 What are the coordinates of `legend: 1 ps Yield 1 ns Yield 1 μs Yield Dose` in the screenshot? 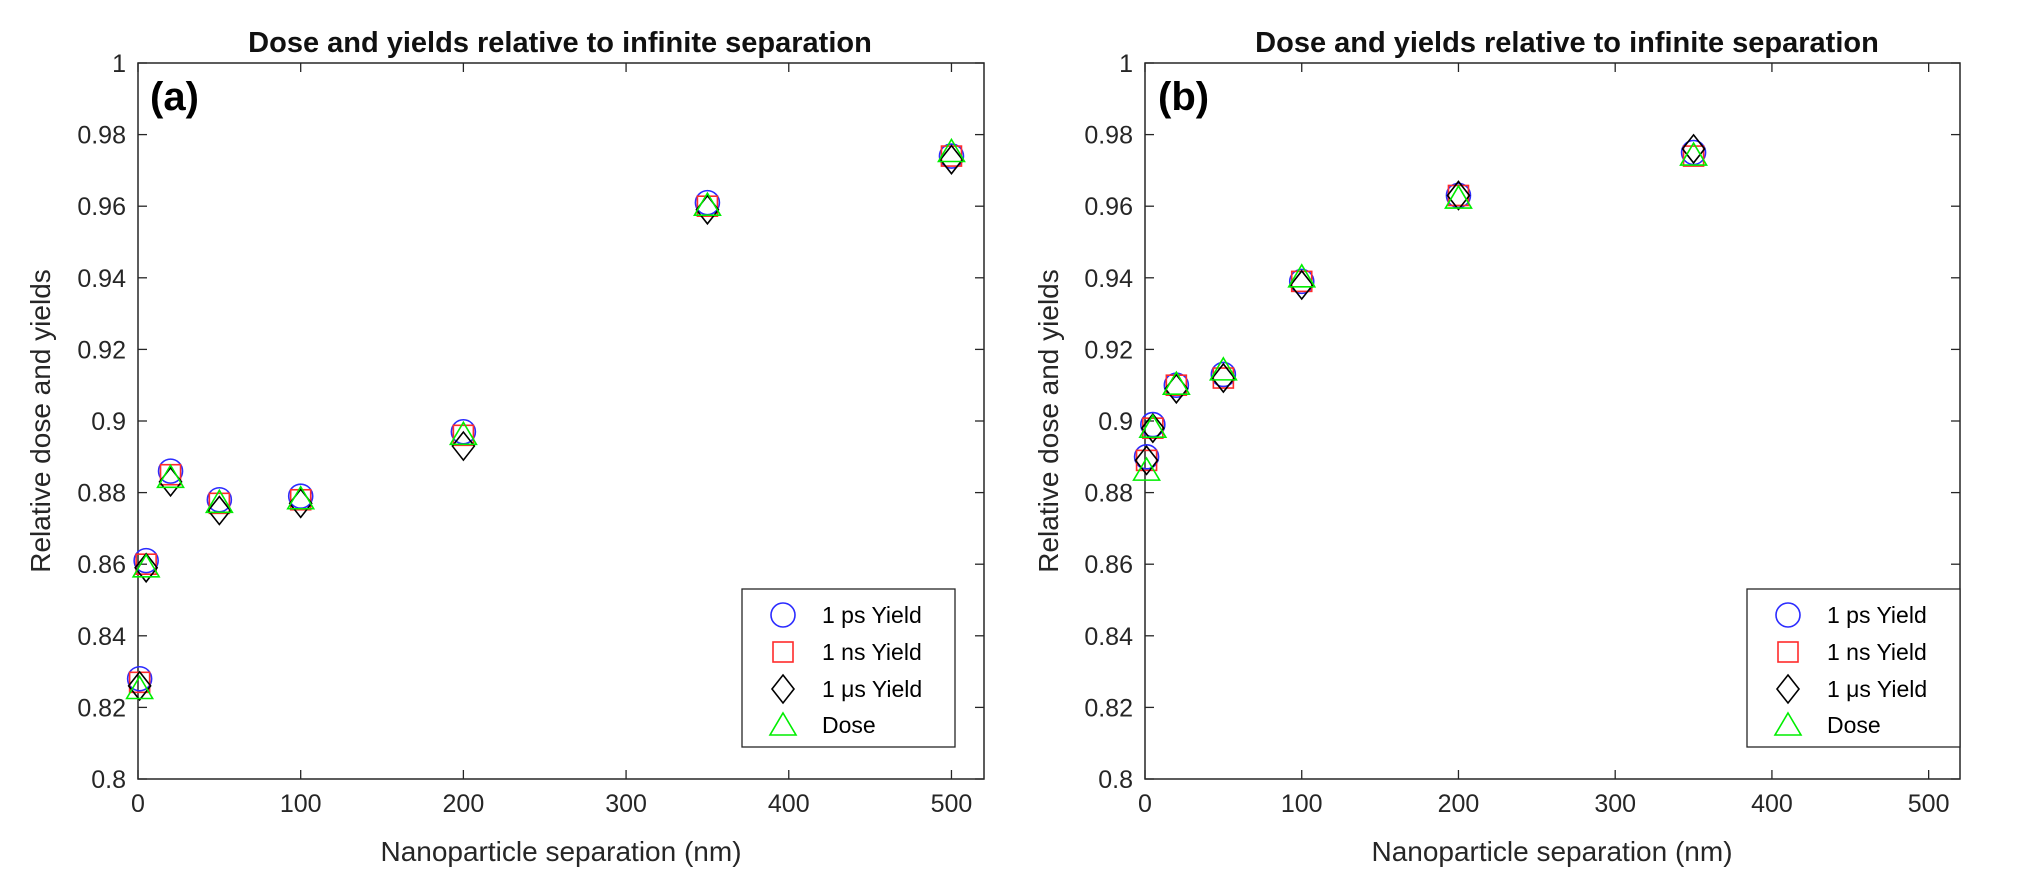 It's located at (1853, 668).